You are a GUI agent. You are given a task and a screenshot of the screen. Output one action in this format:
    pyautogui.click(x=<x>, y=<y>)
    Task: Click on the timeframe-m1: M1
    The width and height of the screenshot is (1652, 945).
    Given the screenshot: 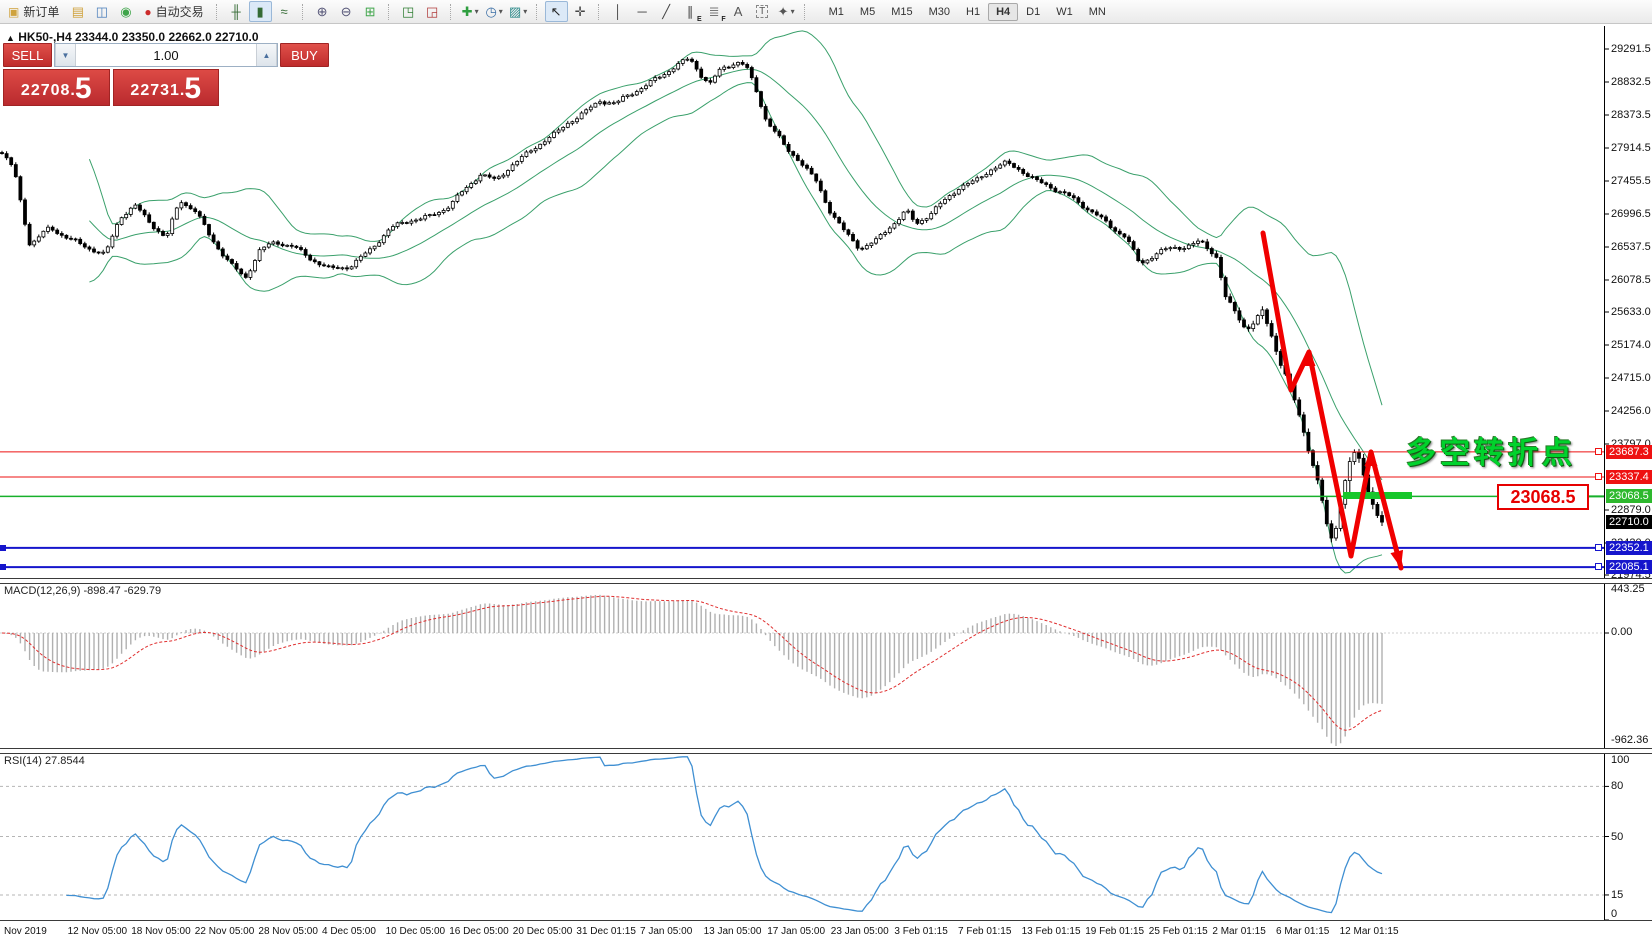 What is the action you would take?
    pyautogui.click(x=836, y=11)
    